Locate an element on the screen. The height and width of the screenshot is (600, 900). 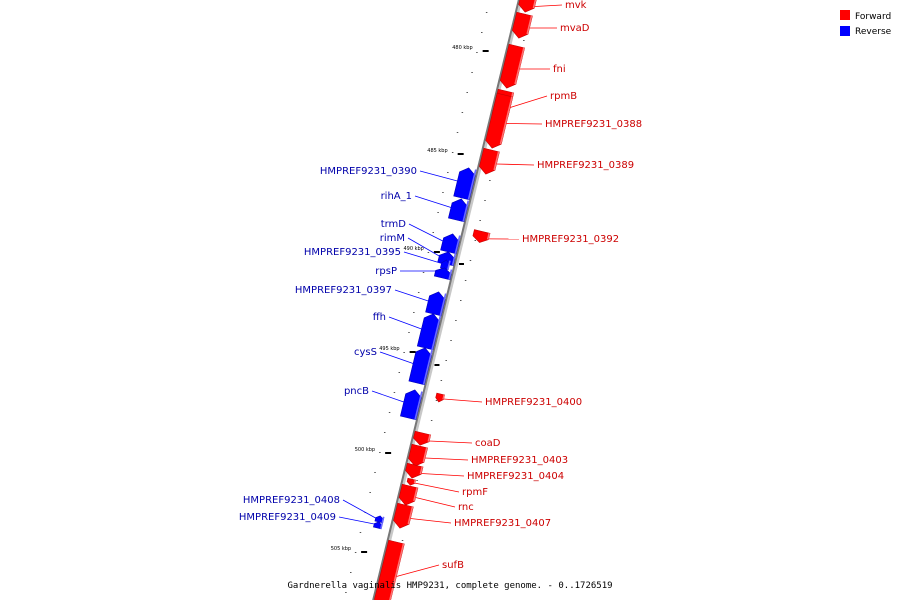
gene-fni is located at coordinates (512, 66).